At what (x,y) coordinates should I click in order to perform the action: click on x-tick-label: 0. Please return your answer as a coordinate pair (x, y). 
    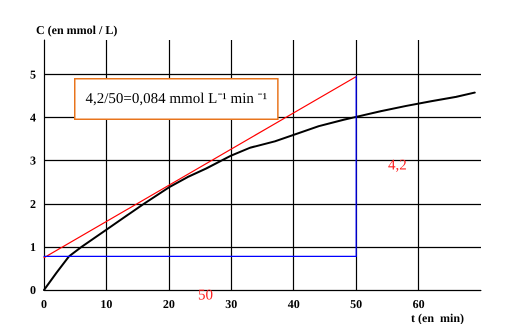
    Looking at the image, I should click on (44, 304).